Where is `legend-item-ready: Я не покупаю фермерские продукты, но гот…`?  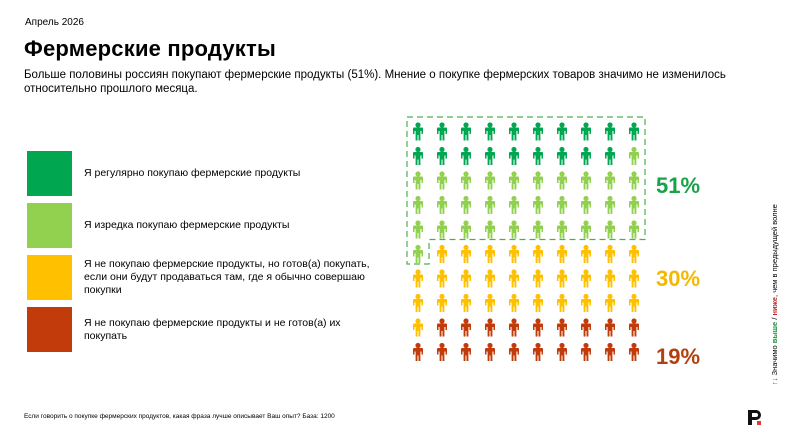 legend-item-ready: Я не покупаю фермерские продукты, но гот… is located at coordinates (200, 277).